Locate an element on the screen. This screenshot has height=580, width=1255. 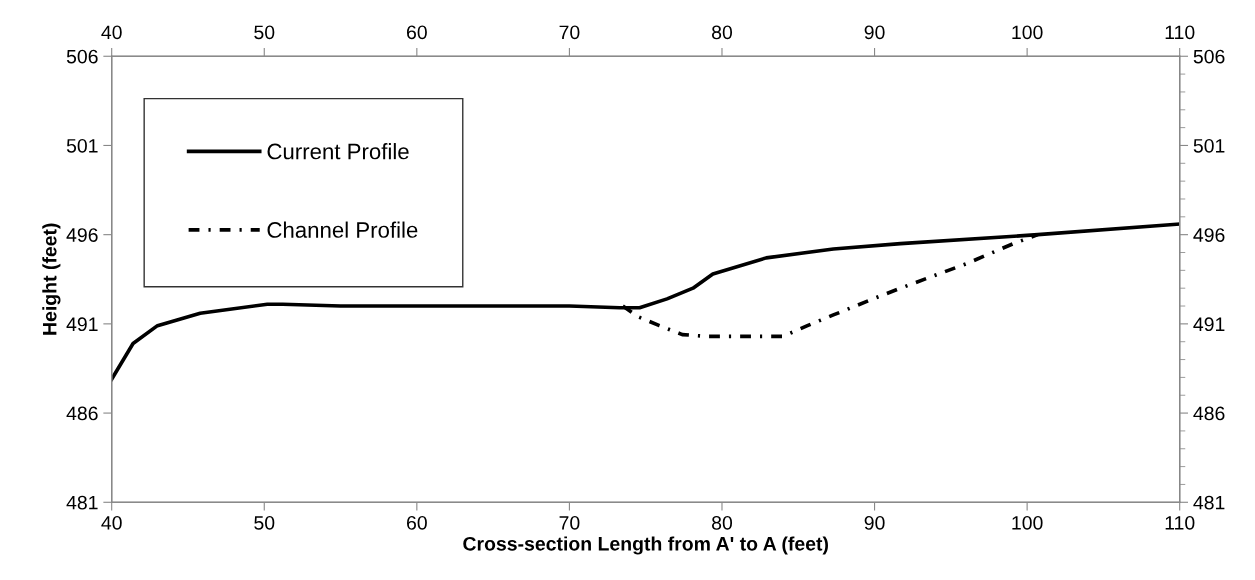
y-tick-label: 486 is located at coordinates (82, 413).